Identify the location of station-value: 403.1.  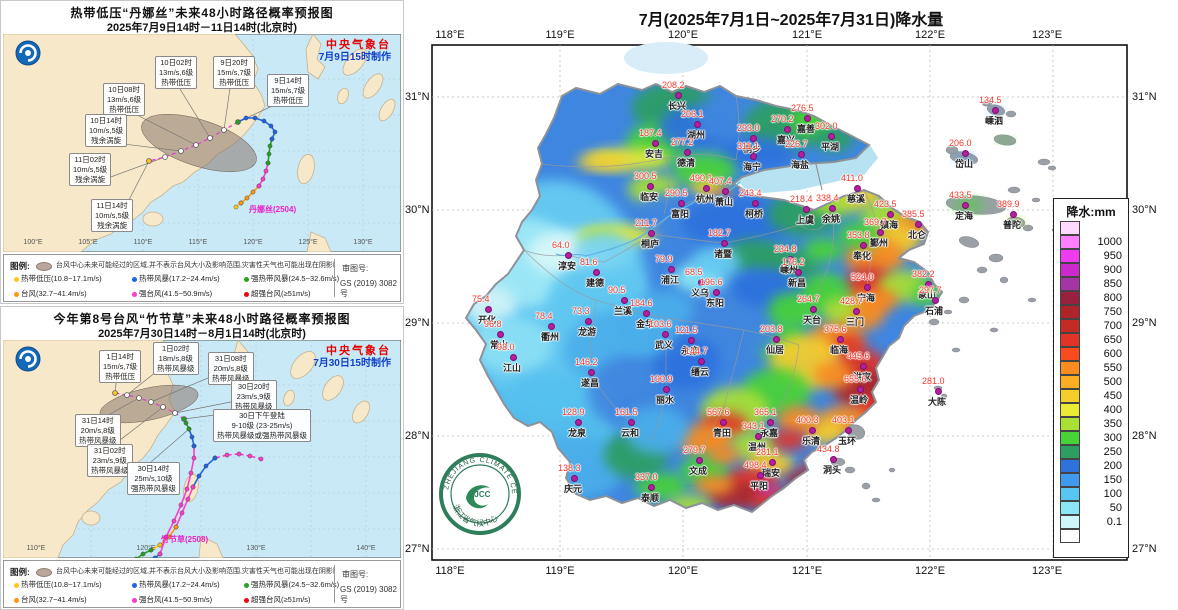
(843, 420).